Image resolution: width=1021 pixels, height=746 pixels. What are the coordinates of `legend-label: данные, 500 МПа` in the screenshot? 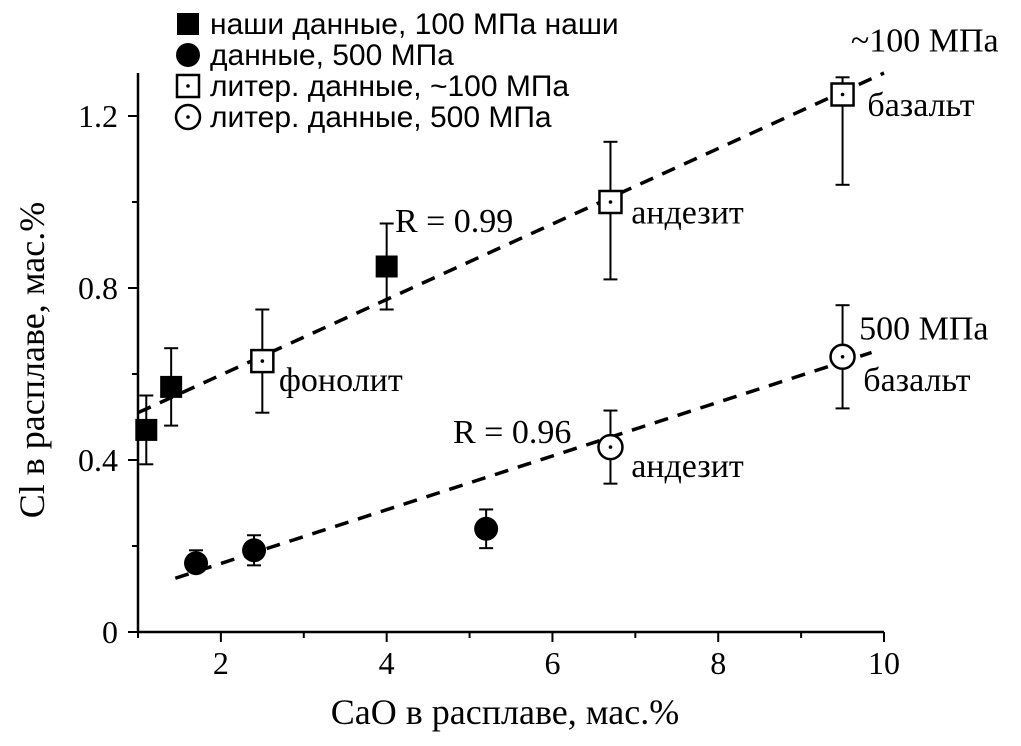 It's located at (332, 55).